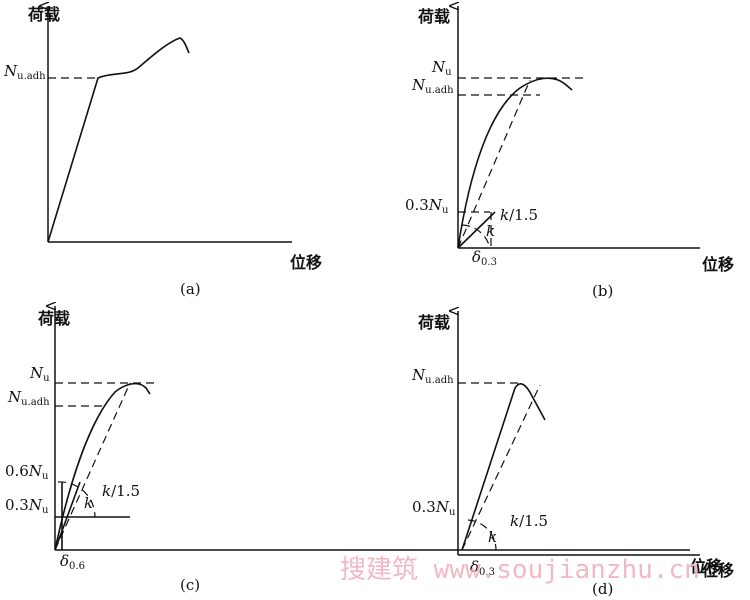 Image resolution: width=750 pixels, height=600 pixels. What do you see at coordinates (72, 562) in the screenshot?
I see `label: δ0.6` at bounding box center [72, 562].